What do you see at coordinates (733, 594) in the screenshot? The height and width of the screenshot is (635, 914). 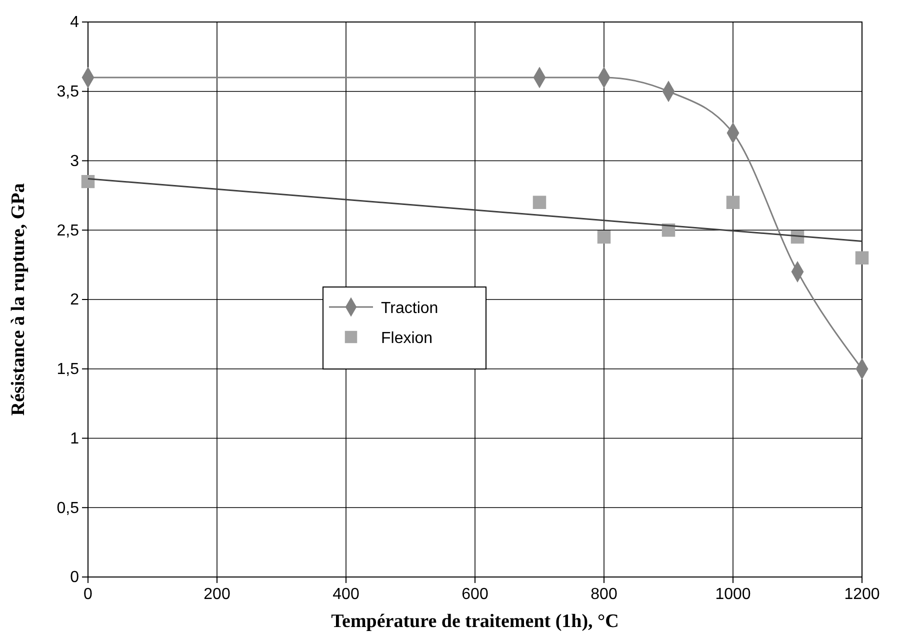 I see `x-tick-label: 1000` at bounding box center [733, 594].